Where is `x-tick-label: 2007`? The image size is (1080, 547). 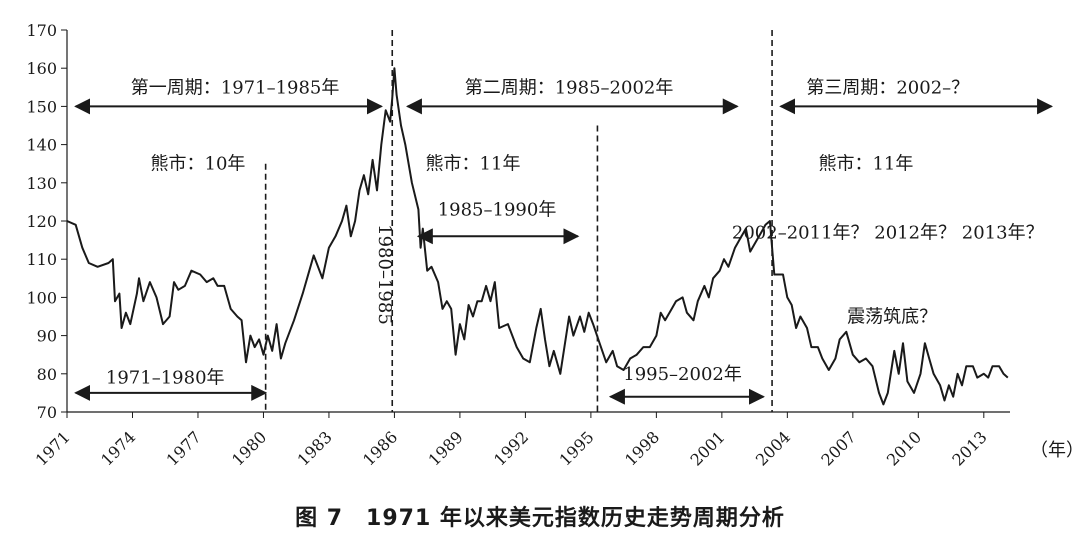
x-tick-label: 2007 is located at coordinates (838, 448).